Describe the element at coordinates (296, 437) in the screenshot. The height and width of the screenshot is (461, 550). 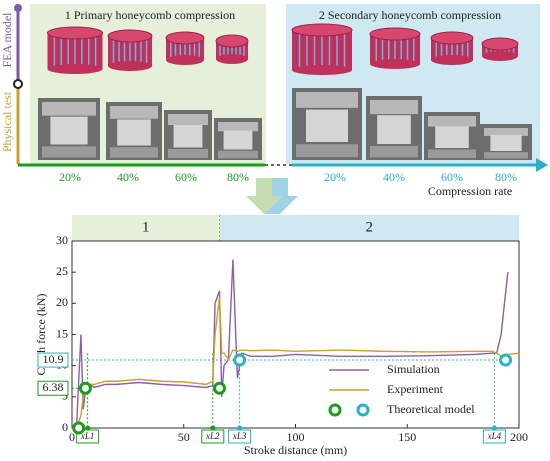
I see `x-tick-label: 100` at that location.